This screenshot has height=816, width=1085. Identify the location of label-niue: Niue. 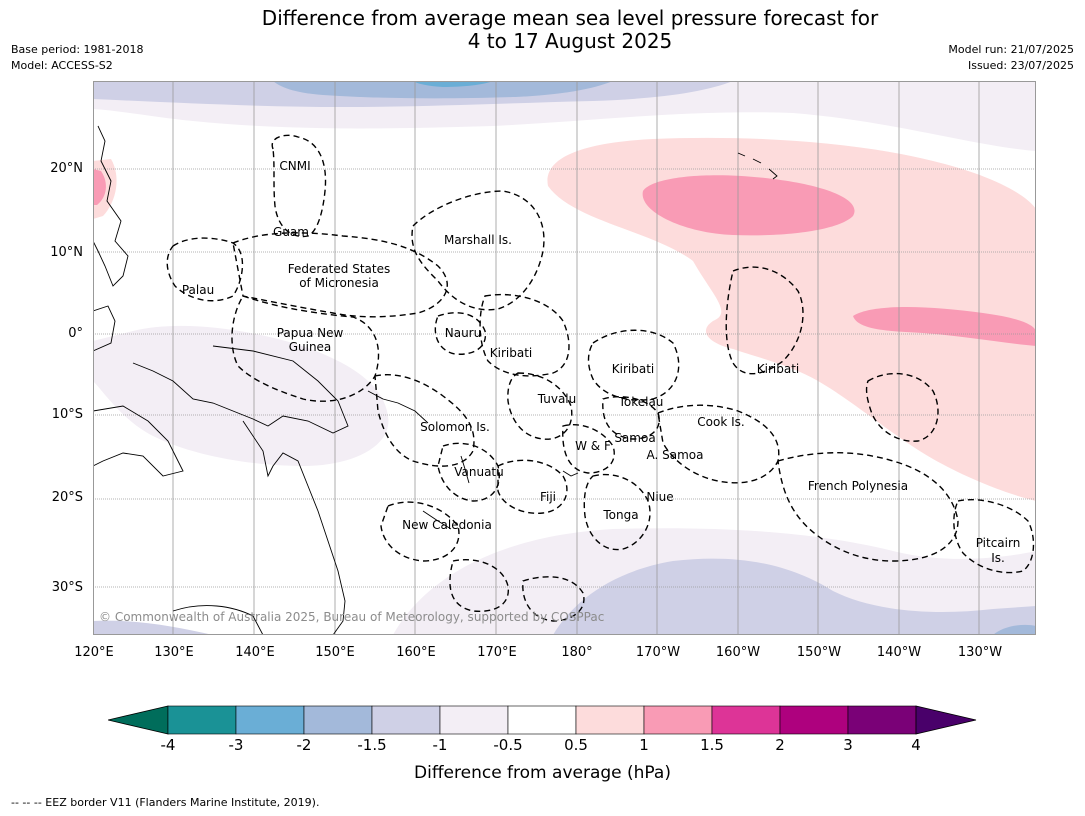
(659, 497).